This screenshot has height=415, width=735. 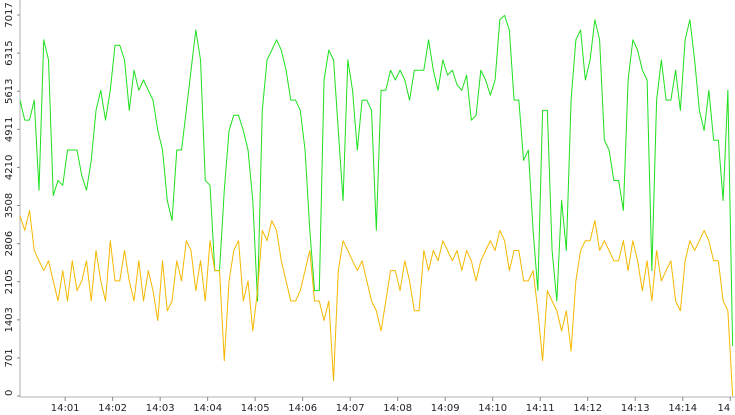 I want to click on x-tick-label: 14:13, so click(x=635, y=408).